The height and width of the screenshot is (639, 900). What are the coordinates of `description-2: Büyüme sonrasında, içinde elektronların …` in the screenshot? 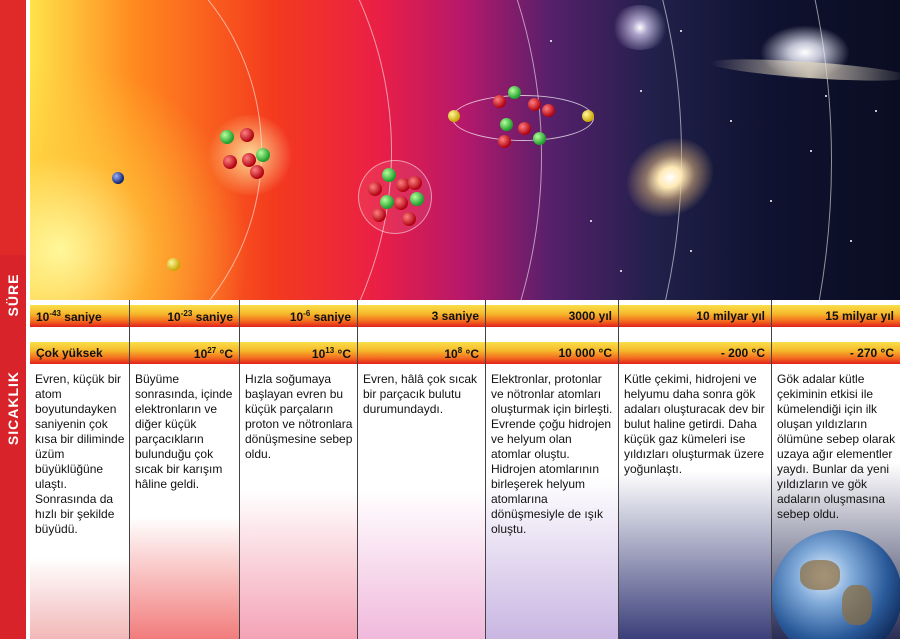 It's located at (184, 431).